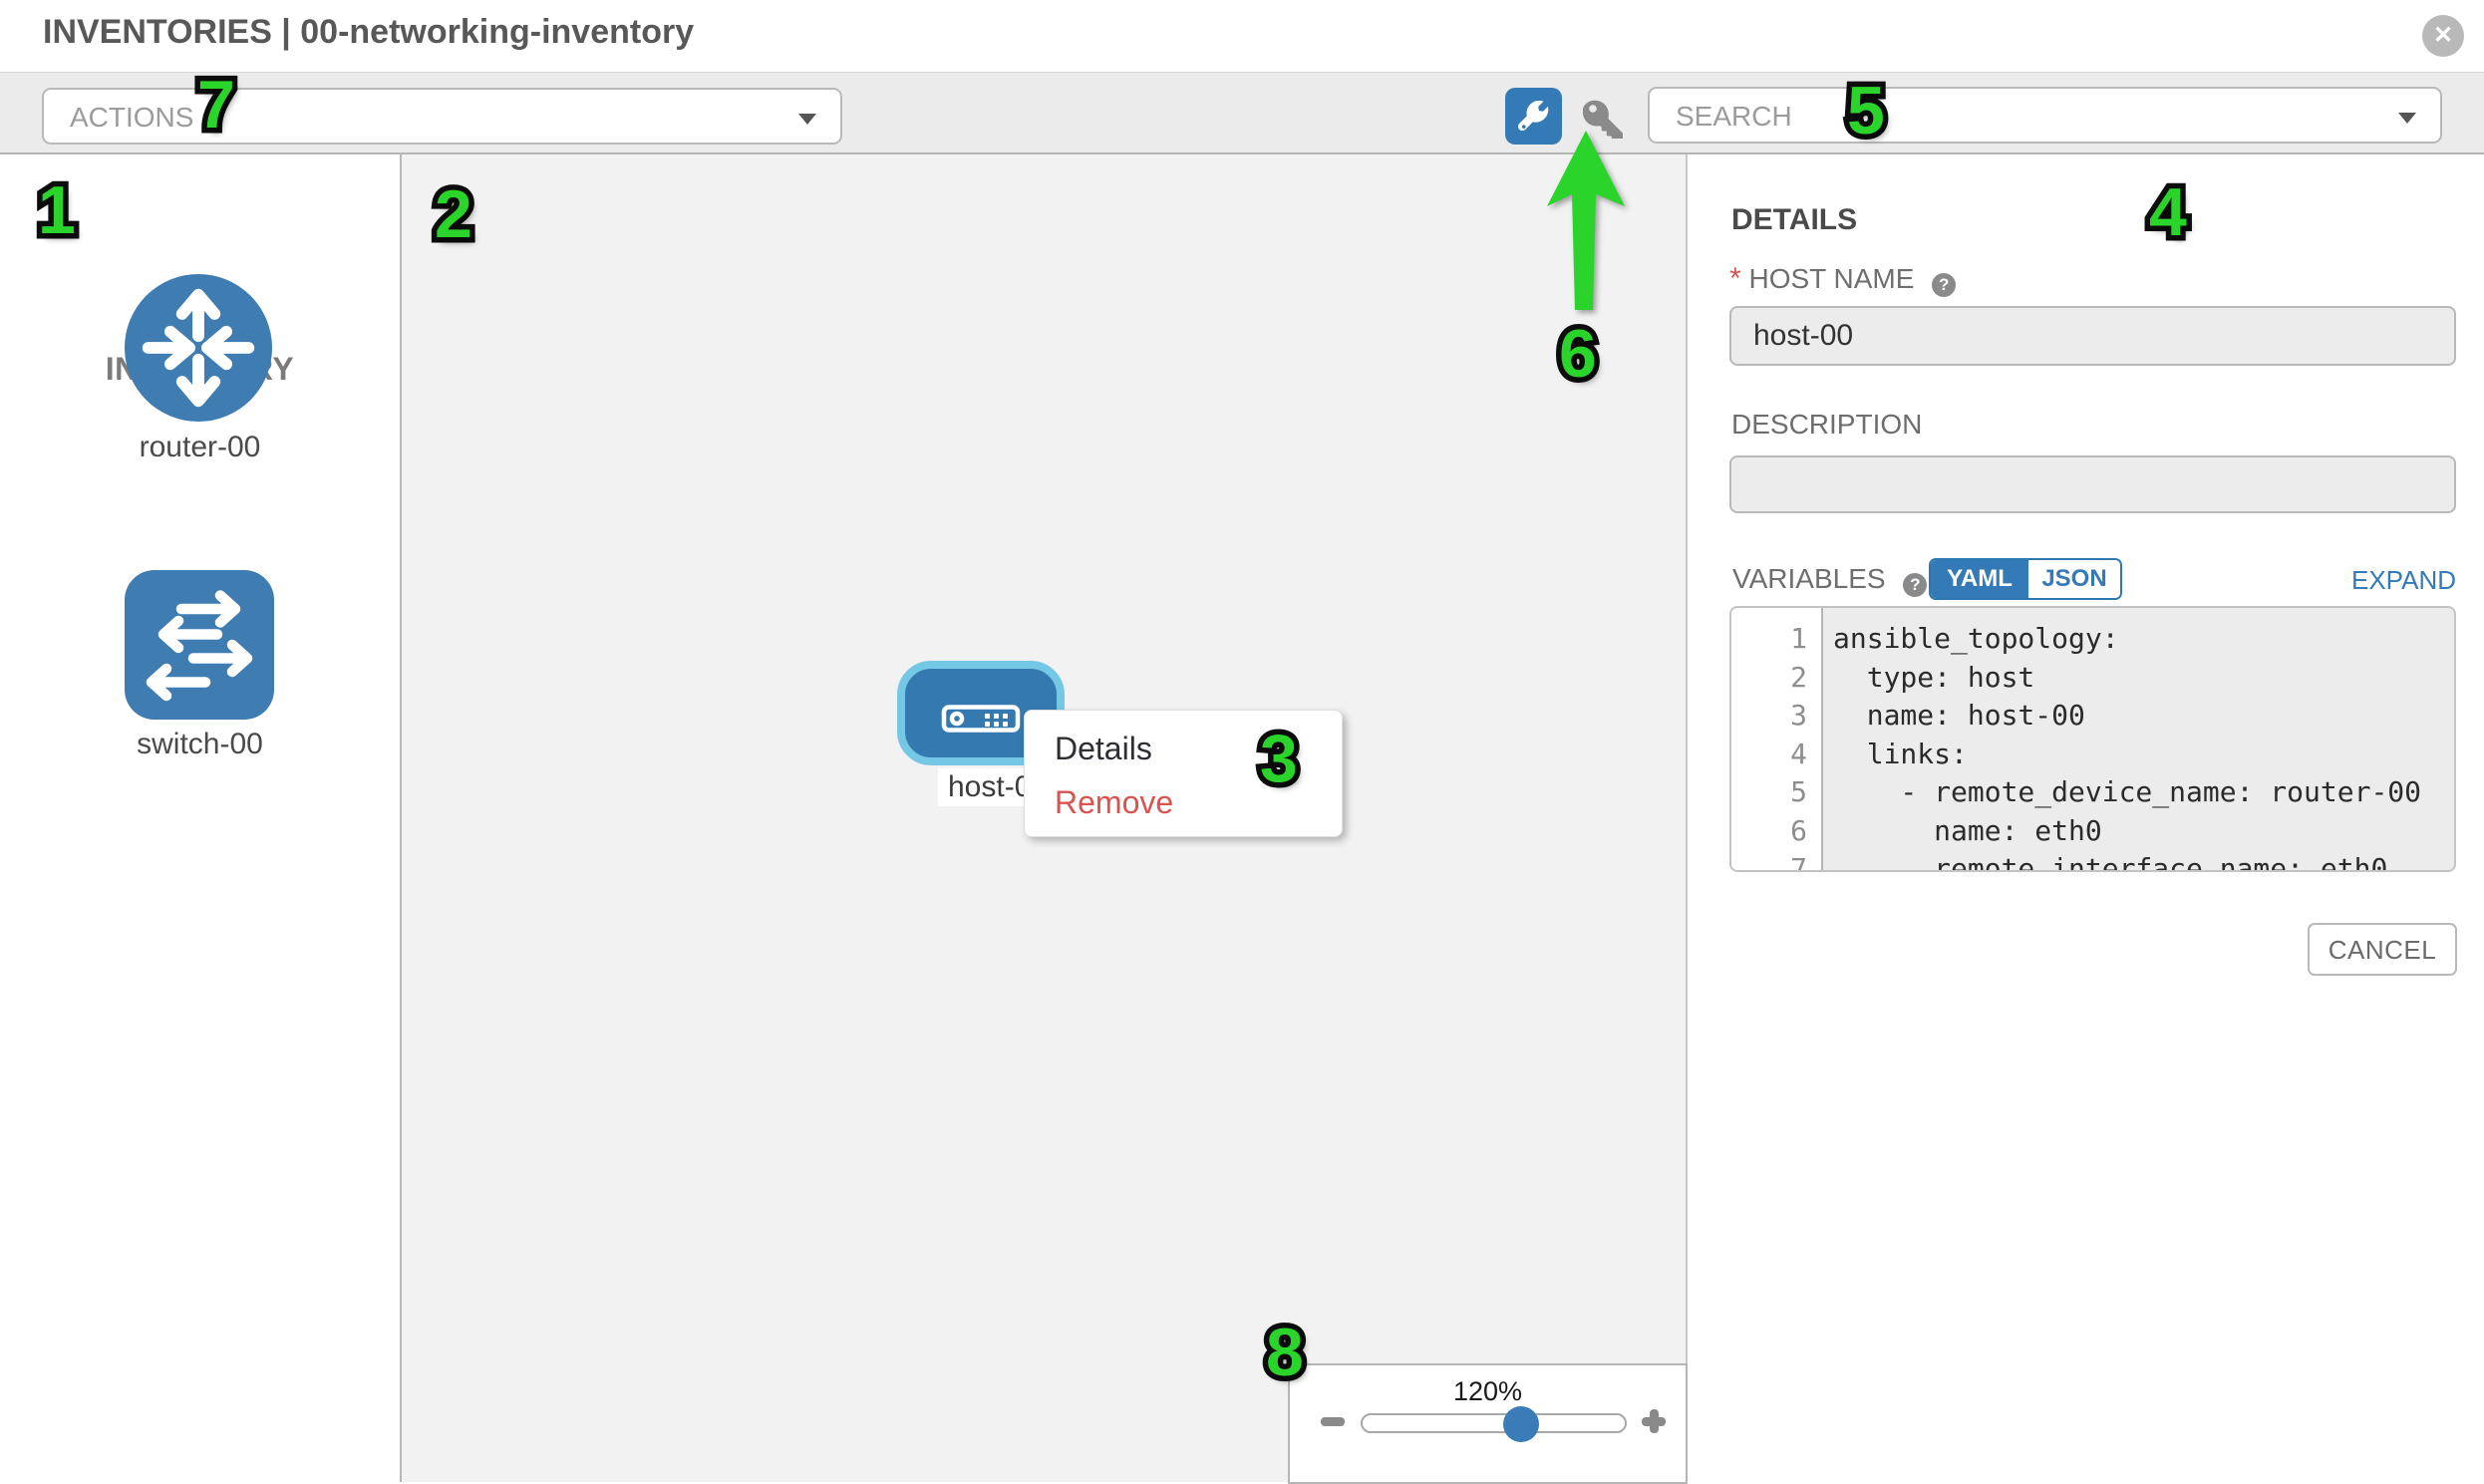 The height and width of the screenshot is (1484, 2484). What do you see at coordinates (1114, 802) in the screenshot?
I see `context-menu-item-remove: Remove` at bounding box center [1114, 802].